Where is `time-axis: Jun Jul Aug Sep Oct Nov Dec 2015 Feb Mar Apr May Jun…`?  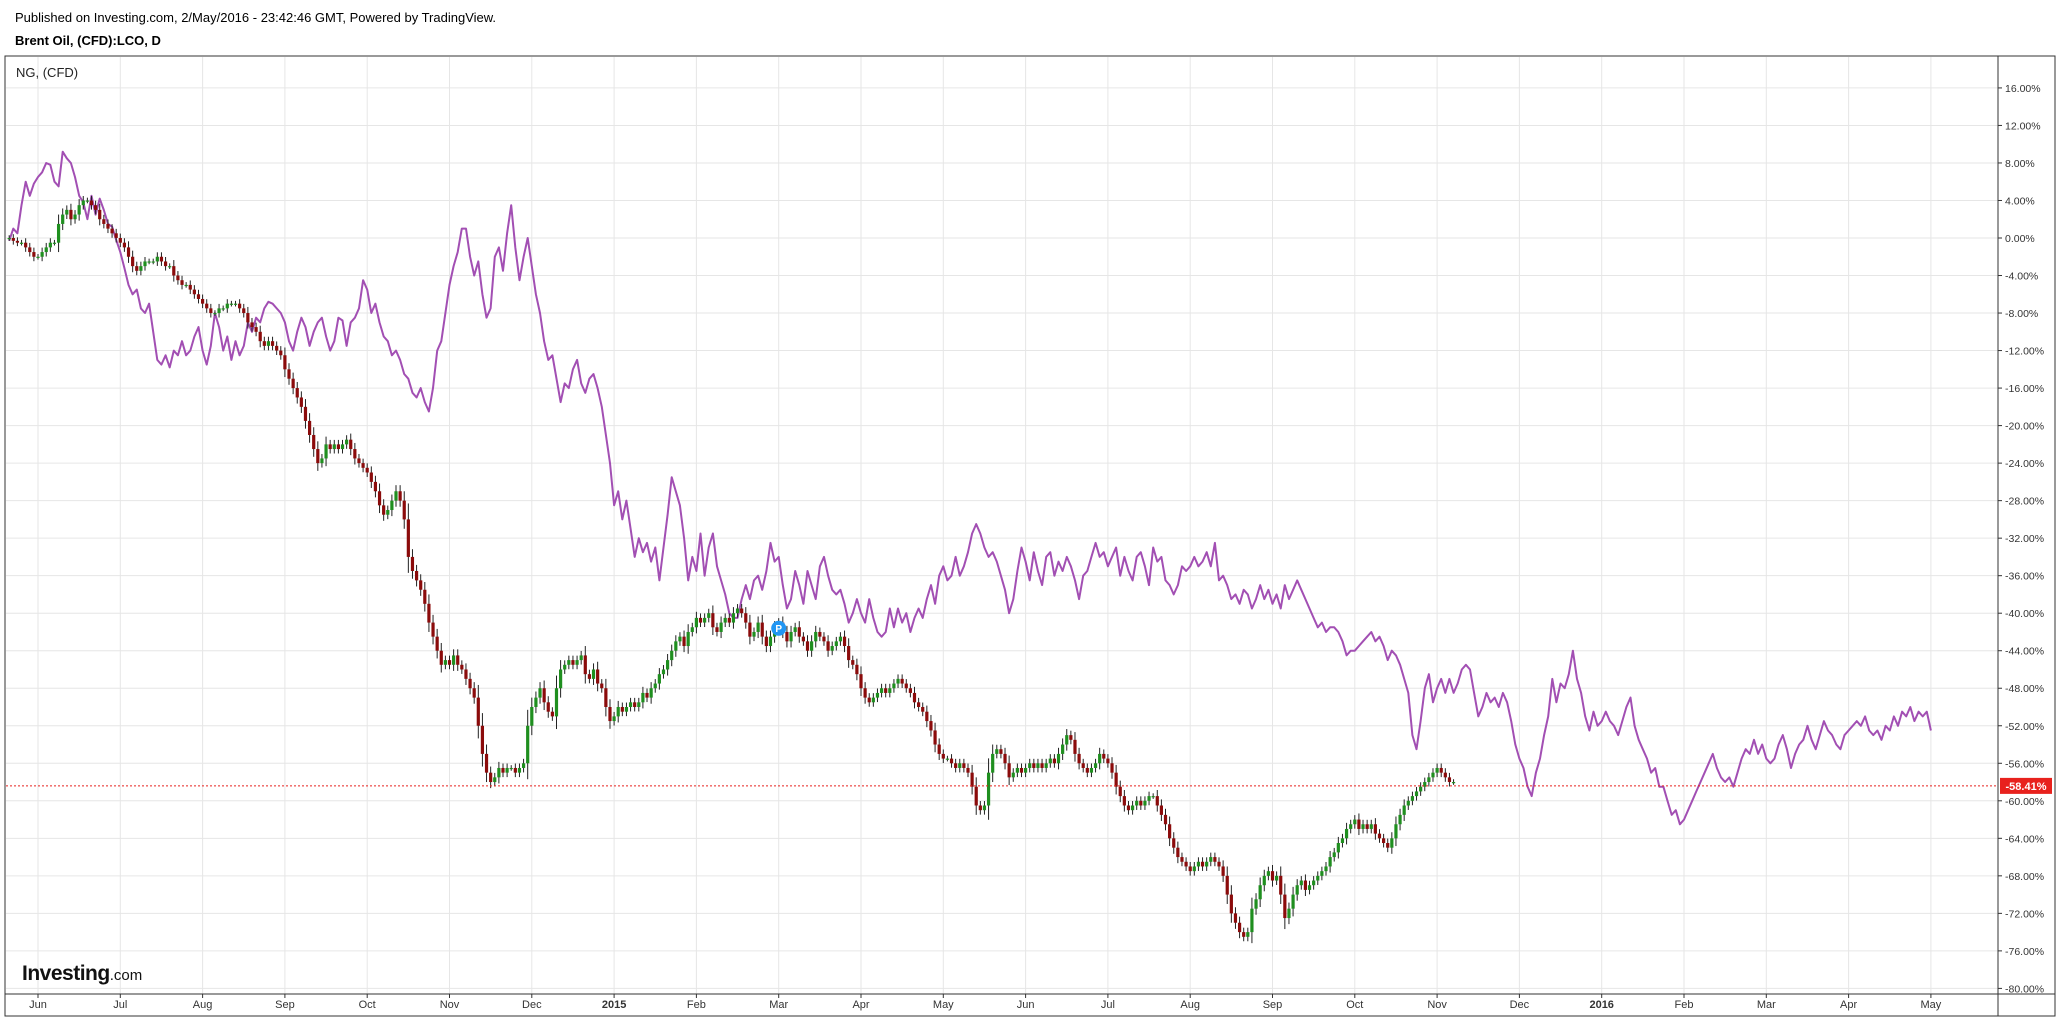
time-axis: Jun Jul Aug Sep Oct Nov Dec 2015 Feb Mar Apr May Jun… is located at coordinates (985, 1002).